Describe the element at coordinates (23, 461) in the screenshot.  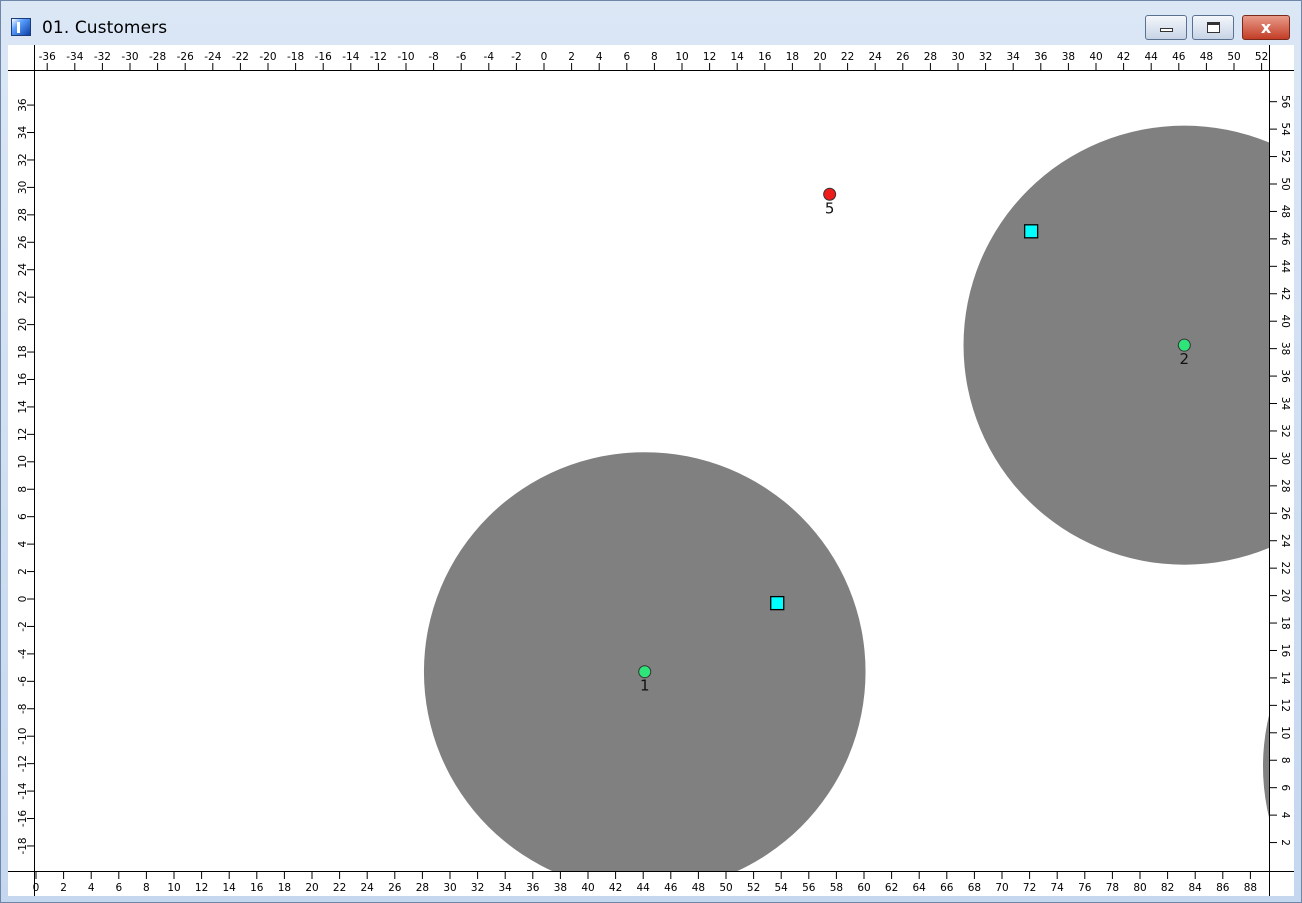
I see `left-axis-tick-label: 10` at that location.